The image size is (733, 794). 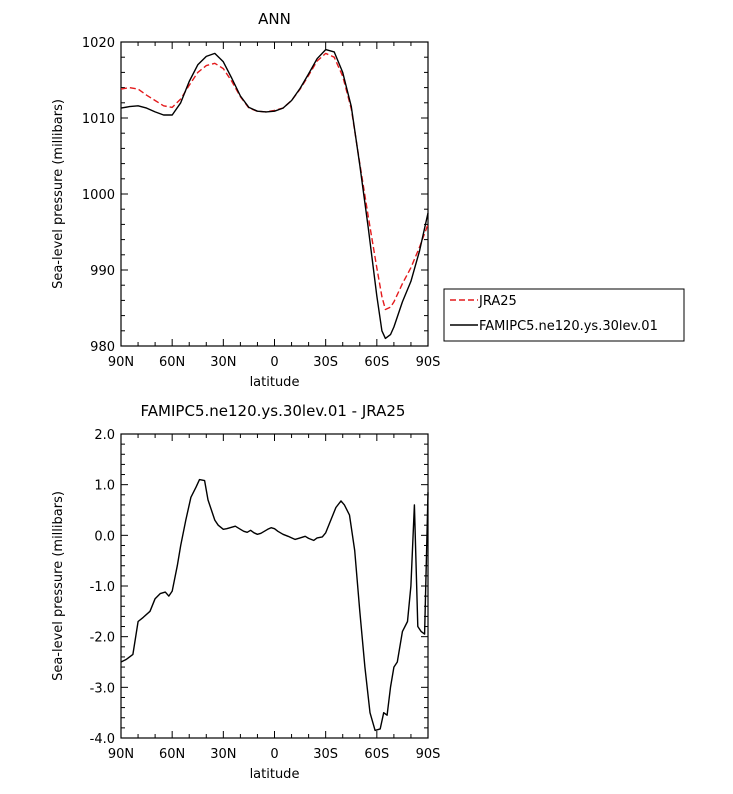 What do you see at coordinates (497, 301) in the screenshot?
I see `legend-entry-jra25: JRA25` at bounding box center [497, 301].